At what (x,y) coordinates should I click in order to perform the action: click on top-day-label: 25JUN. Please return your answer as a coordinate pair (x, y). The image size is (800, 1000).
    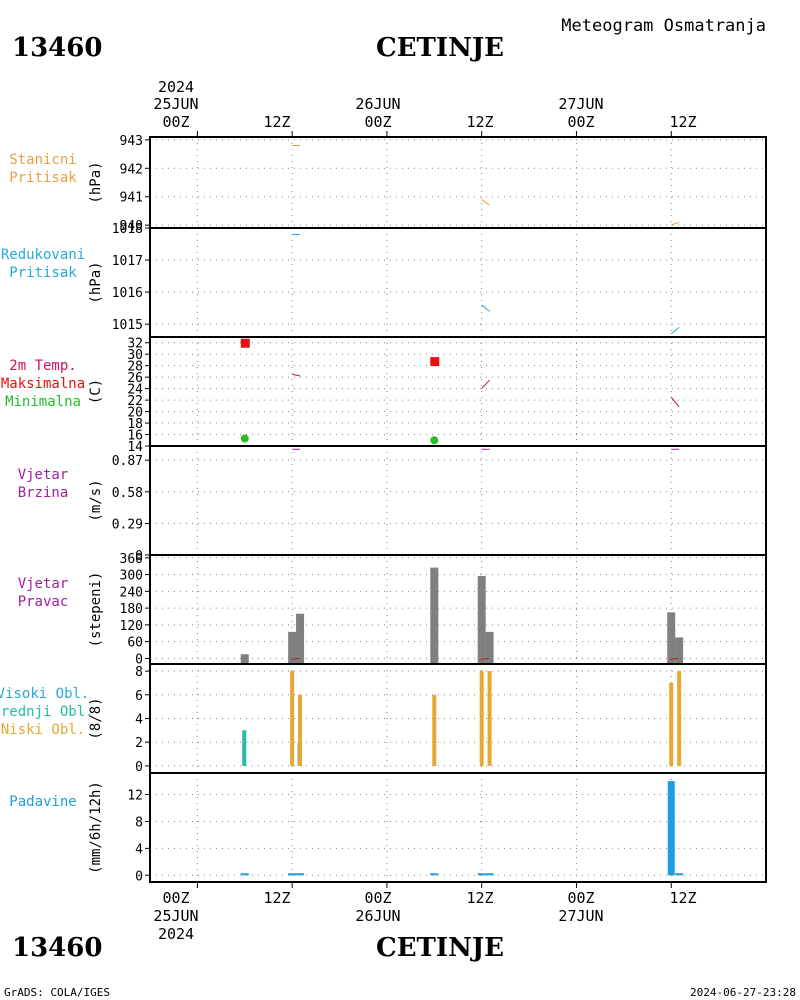
    Looking at the image, I should click on (175, 104).